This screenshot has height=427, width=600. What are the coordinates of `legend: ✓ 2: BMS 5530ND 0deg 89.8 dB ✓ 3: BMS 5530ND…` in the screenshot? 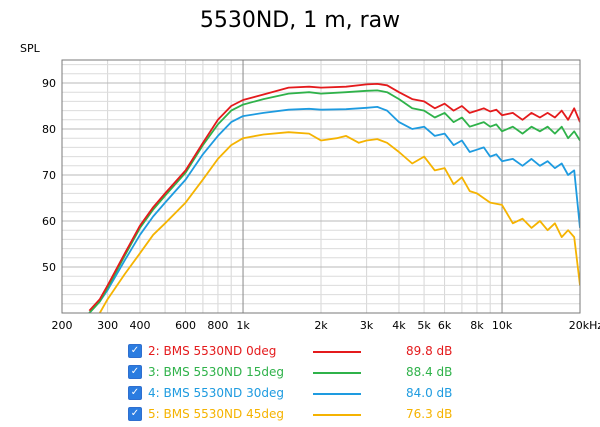 It's located at (348, 385).